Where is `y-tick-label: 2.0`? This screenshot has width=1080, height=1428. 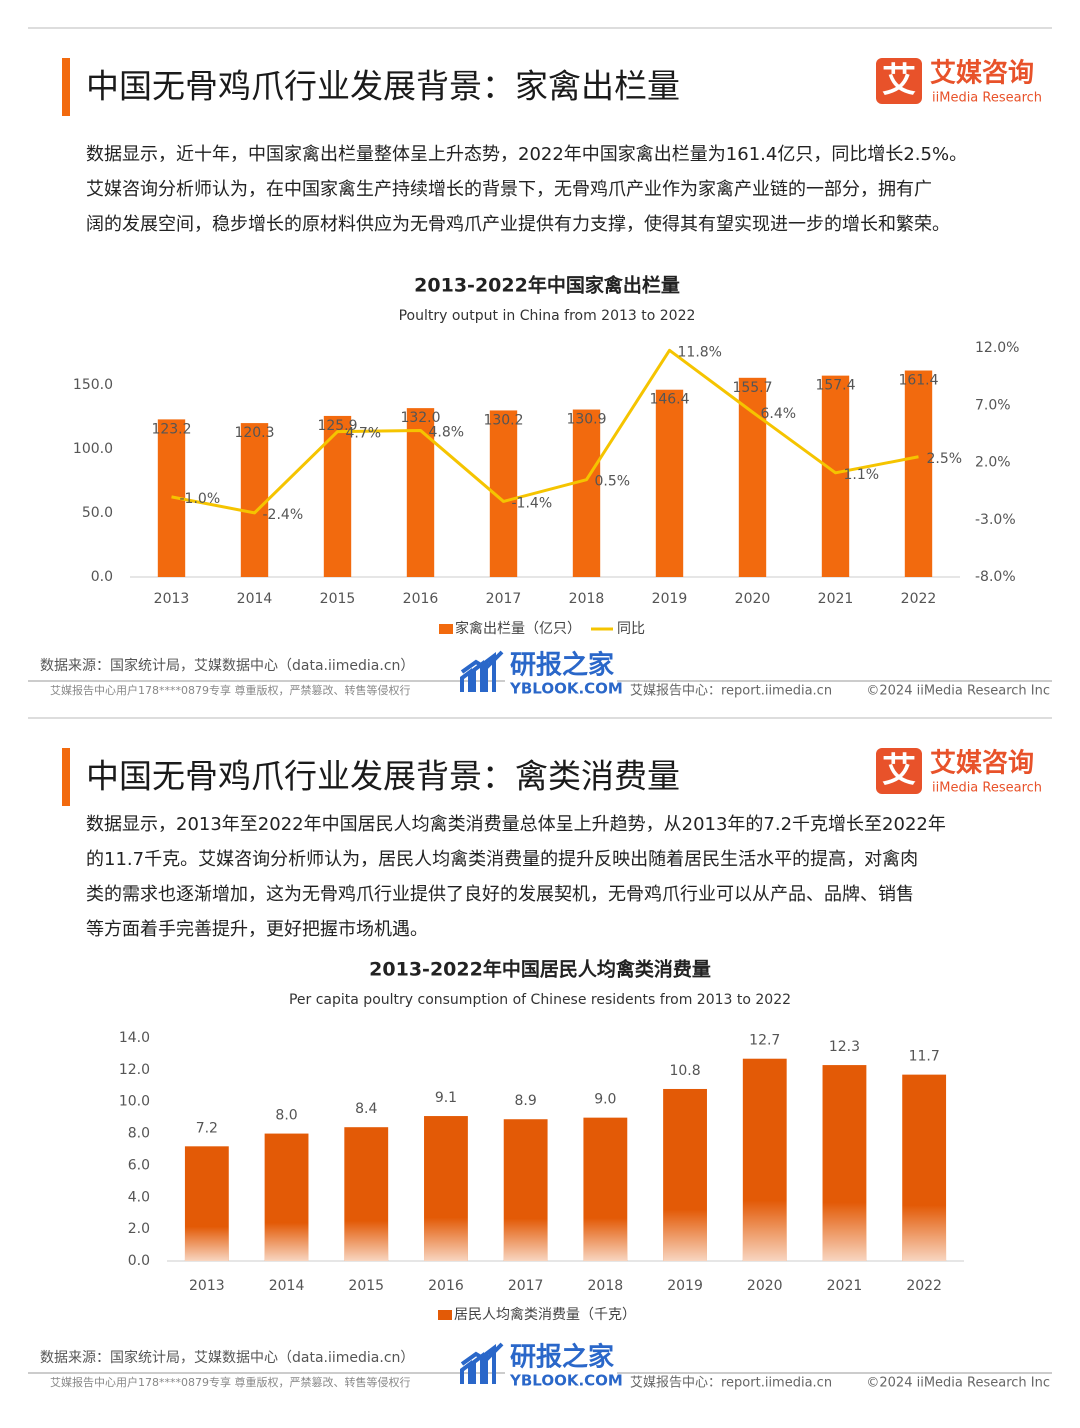
y-tick-label: 2.0 is located at coordinates (139, 1229).